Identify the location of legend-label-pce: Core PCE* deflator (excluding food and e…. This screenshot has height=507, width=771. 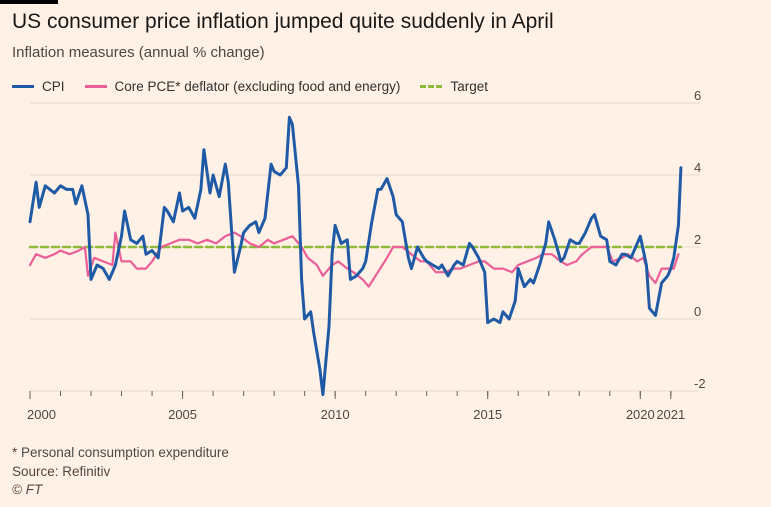
(257, 86).